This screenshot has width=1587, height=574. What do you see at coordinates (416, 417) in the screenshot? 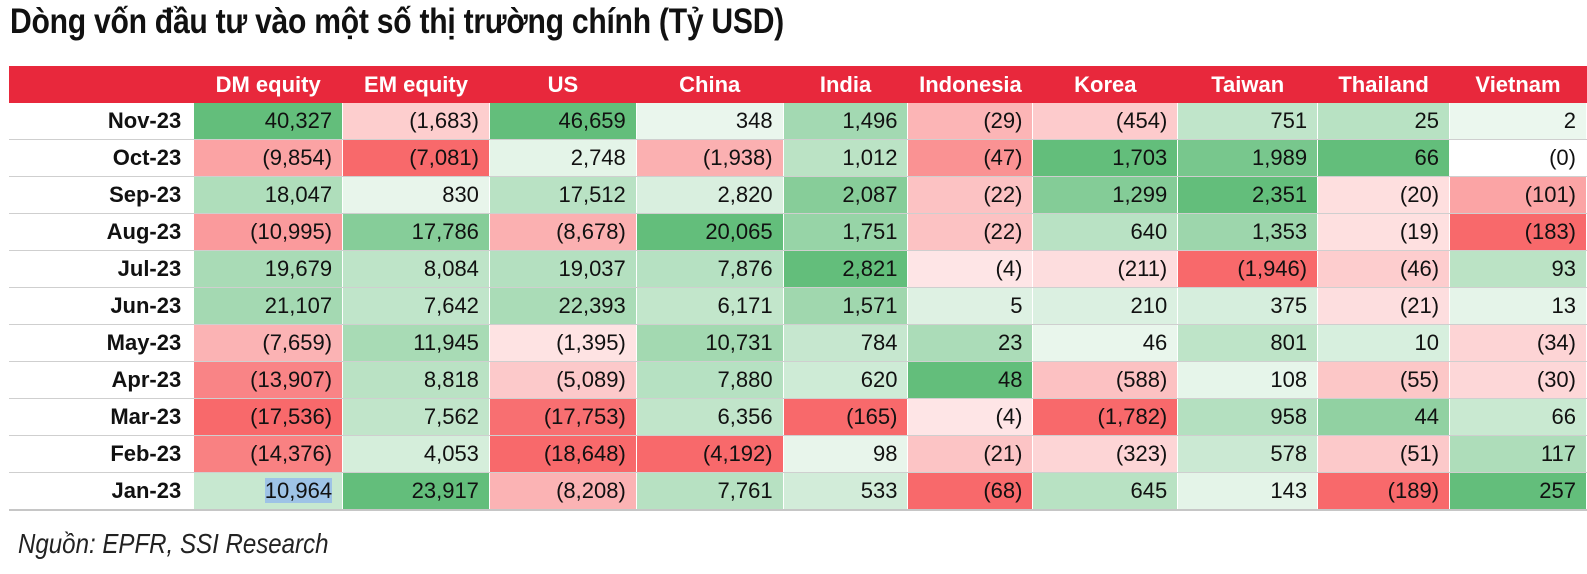
I see `data-cell: 7,562` at bounding box center [416, 417].